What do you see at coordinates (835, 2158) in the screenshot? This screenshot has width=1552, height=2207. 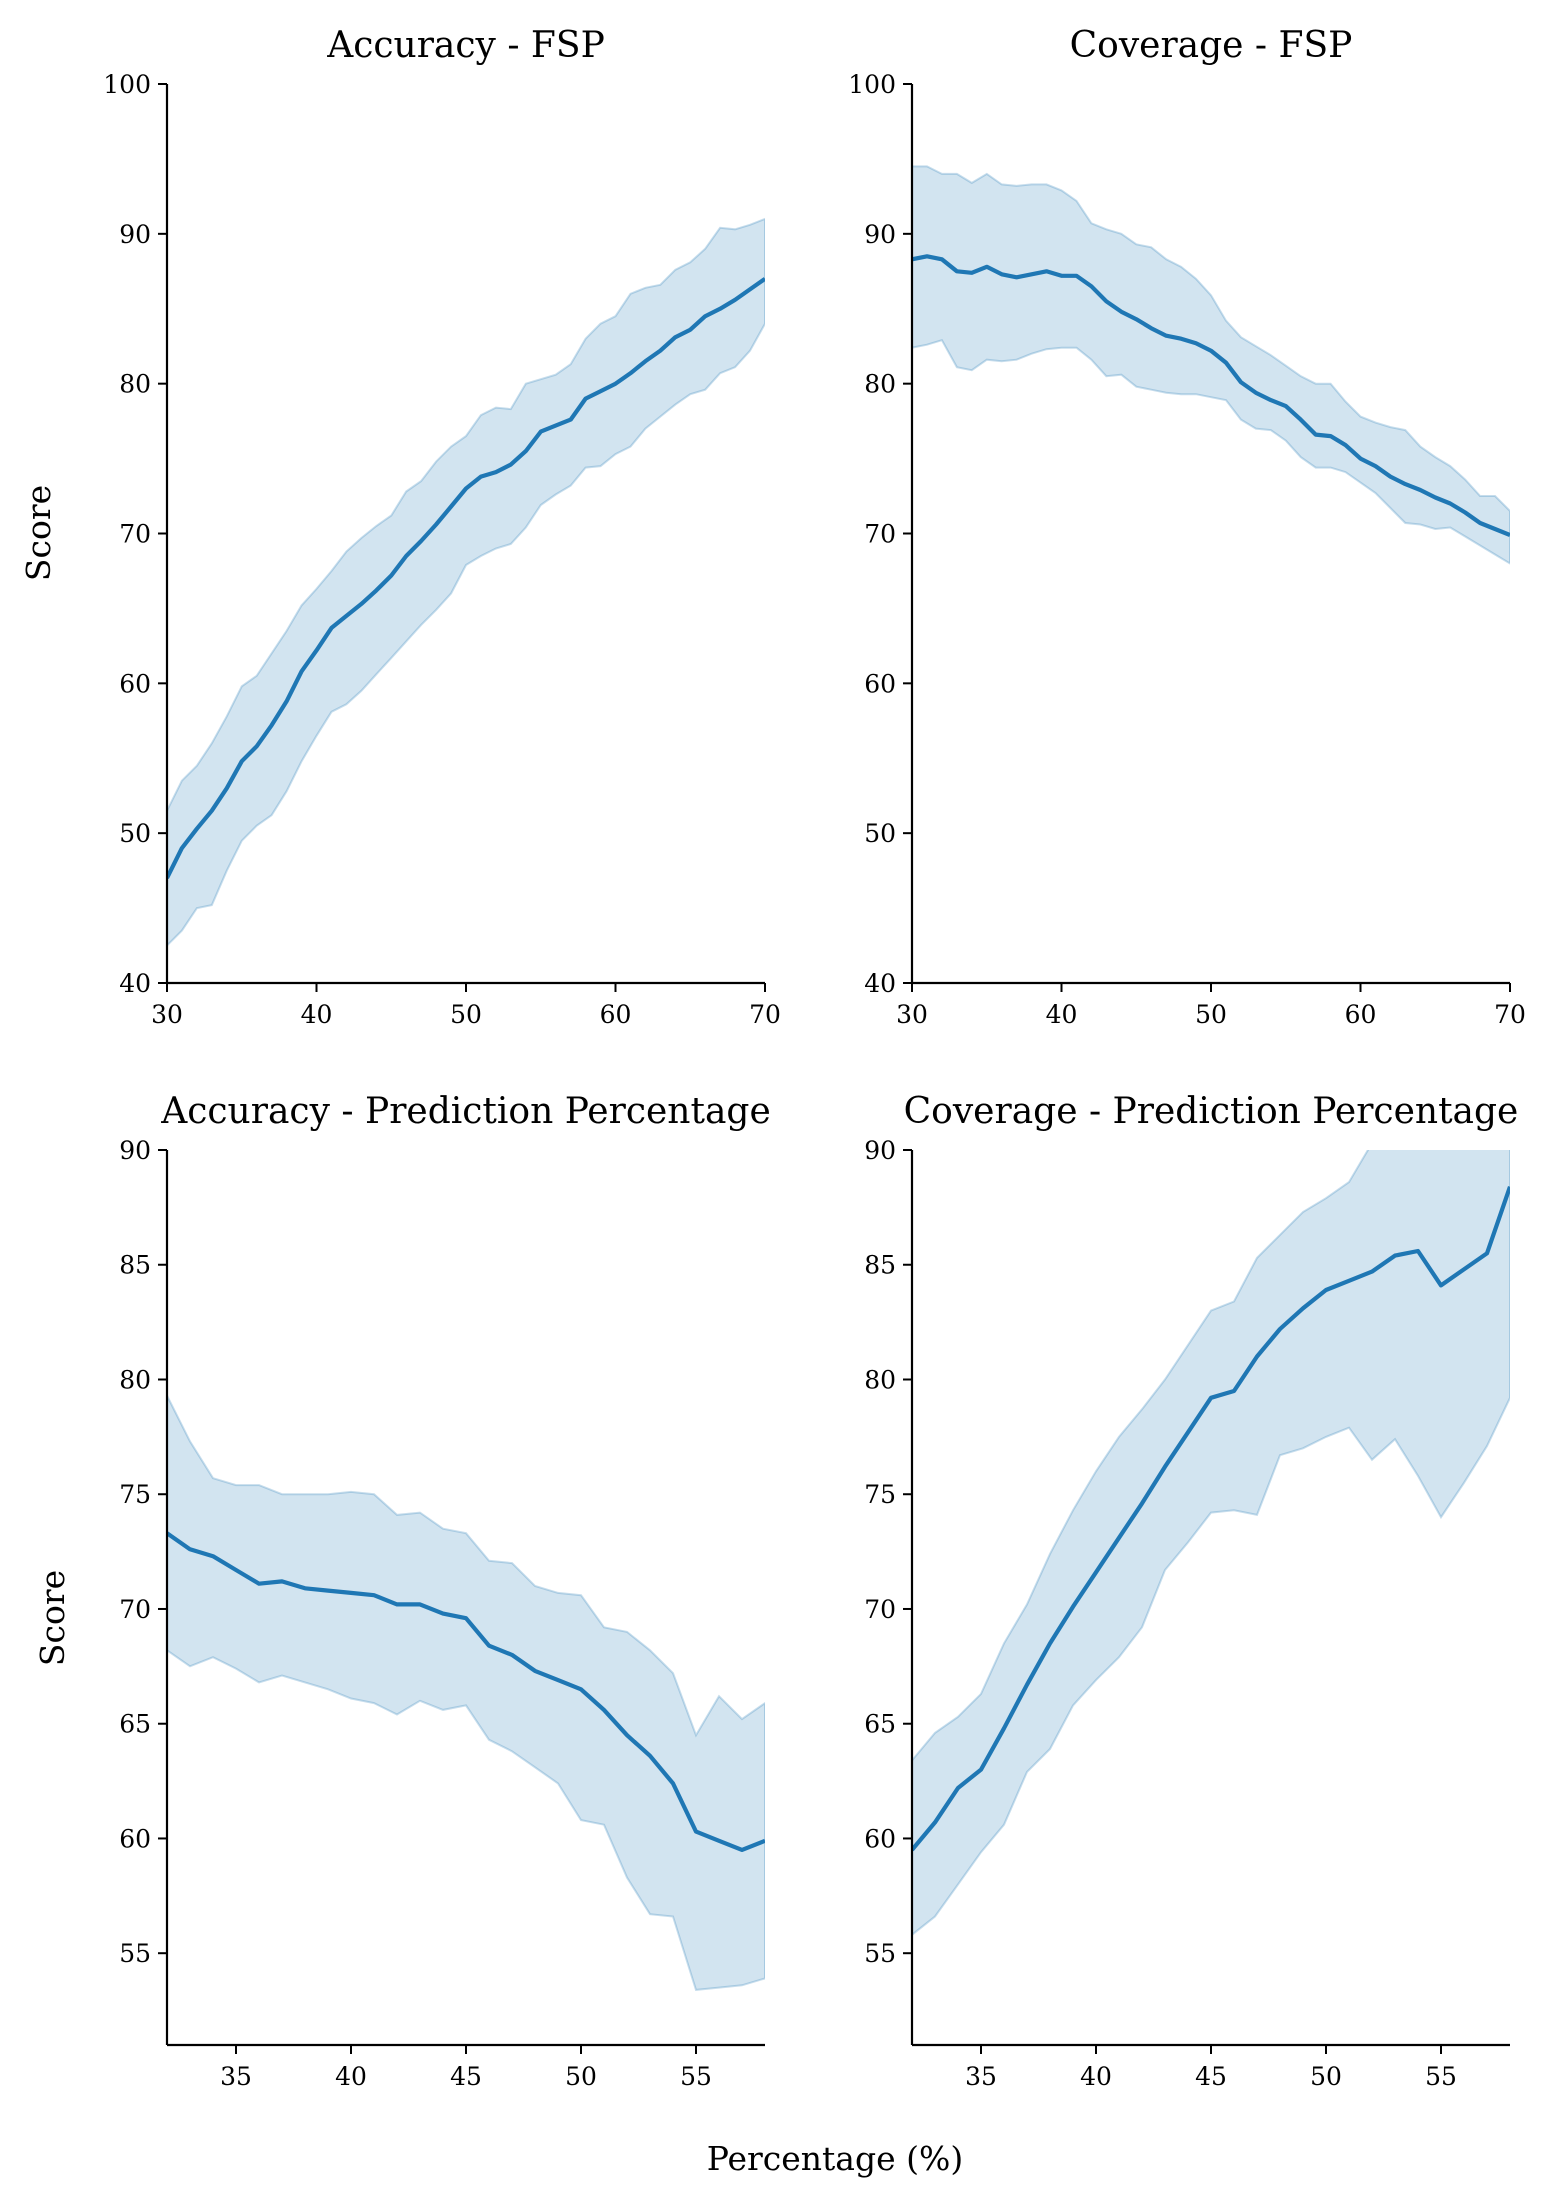 I see `figure-x-axis-label: Percentage (%)` at bounding box center [835, 2158].